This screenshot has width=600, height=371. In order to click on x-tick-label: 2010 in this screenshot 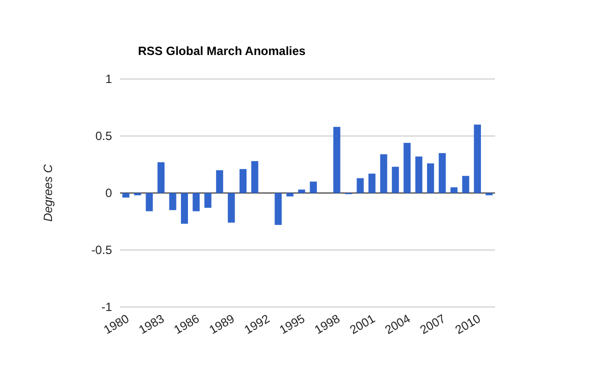, I will do `click(468, 324)`.